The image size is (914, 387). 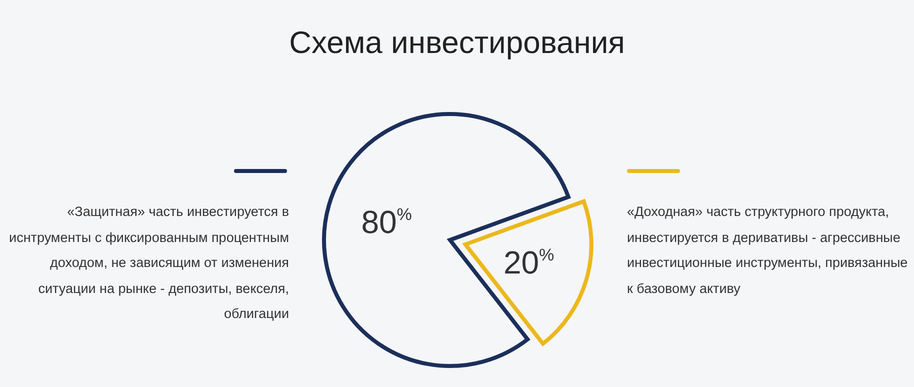 What do you see at coordinates (457, 42) in the screenshot?
I see `chart-title: Схема инвестирования` at bounding box center [457, 42].